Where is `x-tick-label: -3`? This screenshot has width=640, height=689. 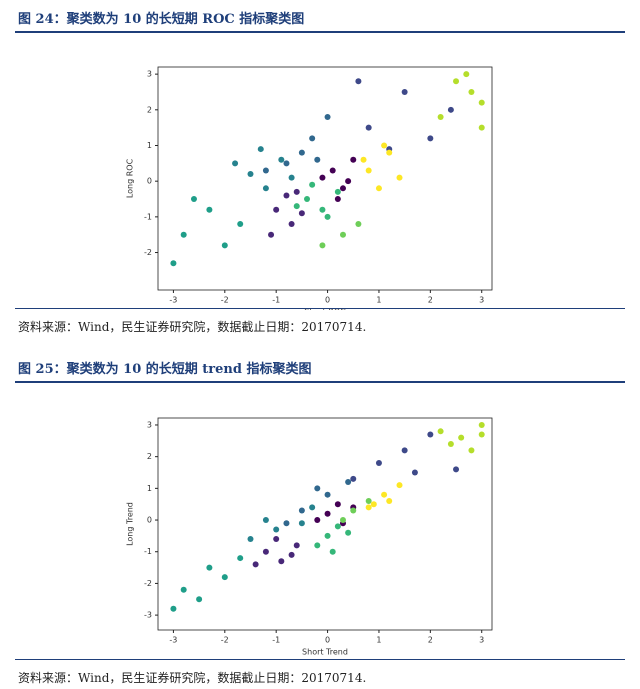
x-tick-label: -3 is located at coordinates (173, 640).